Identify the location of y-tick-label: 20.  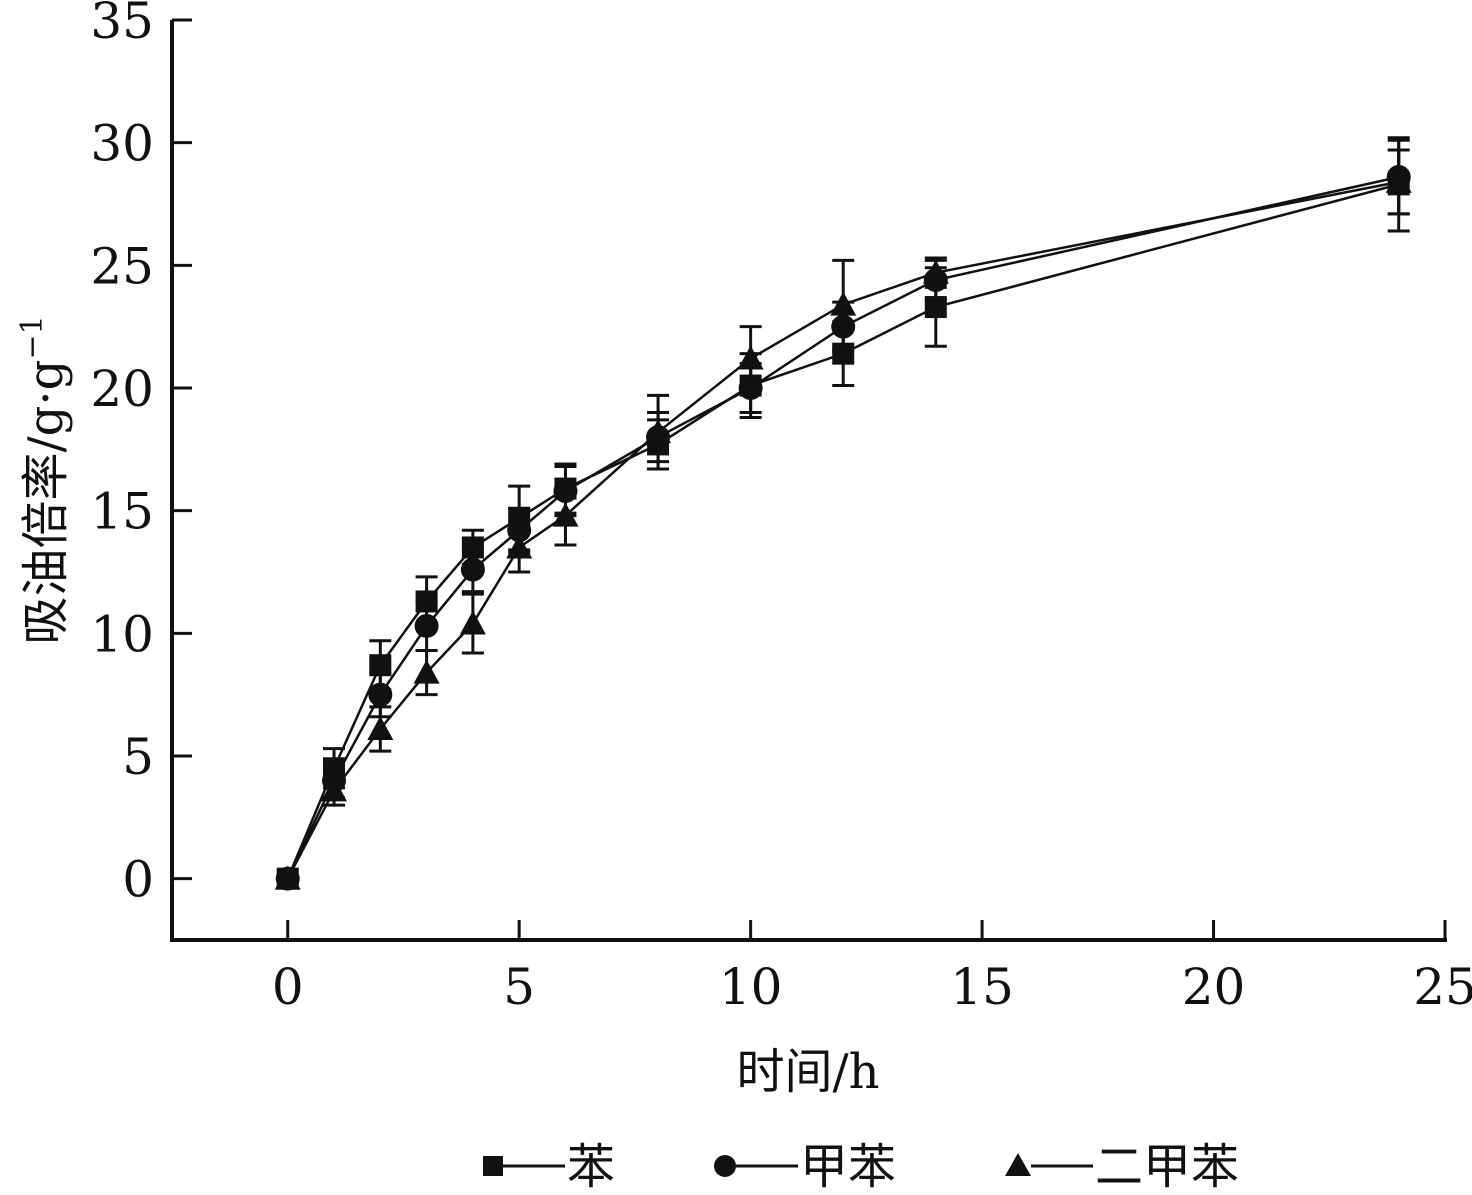
(122, 389).